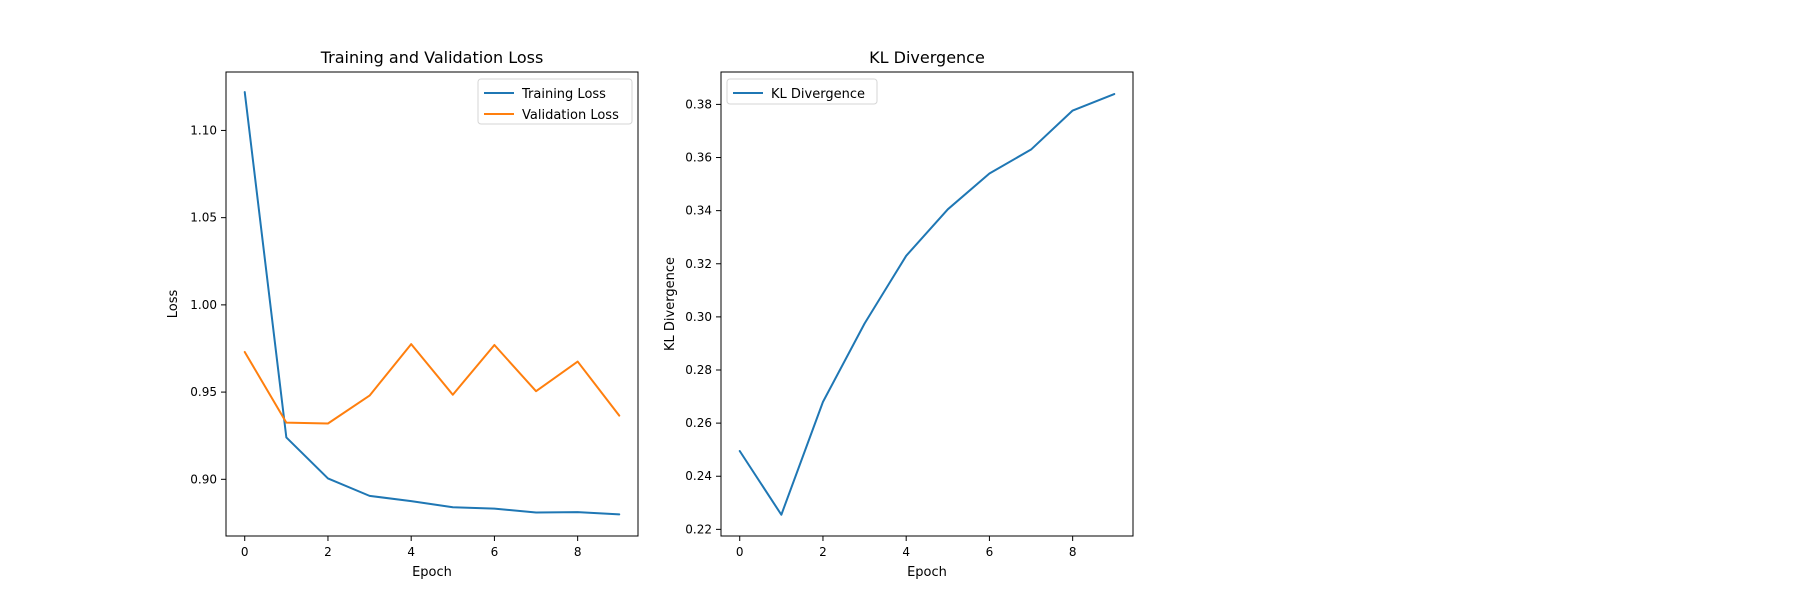 This screenshot has height=600, width=1800. What do you see at coordinates (203, 479) in the screenshot?
I see `y-tick-label: 0.90` at bounding box center [203, 479].